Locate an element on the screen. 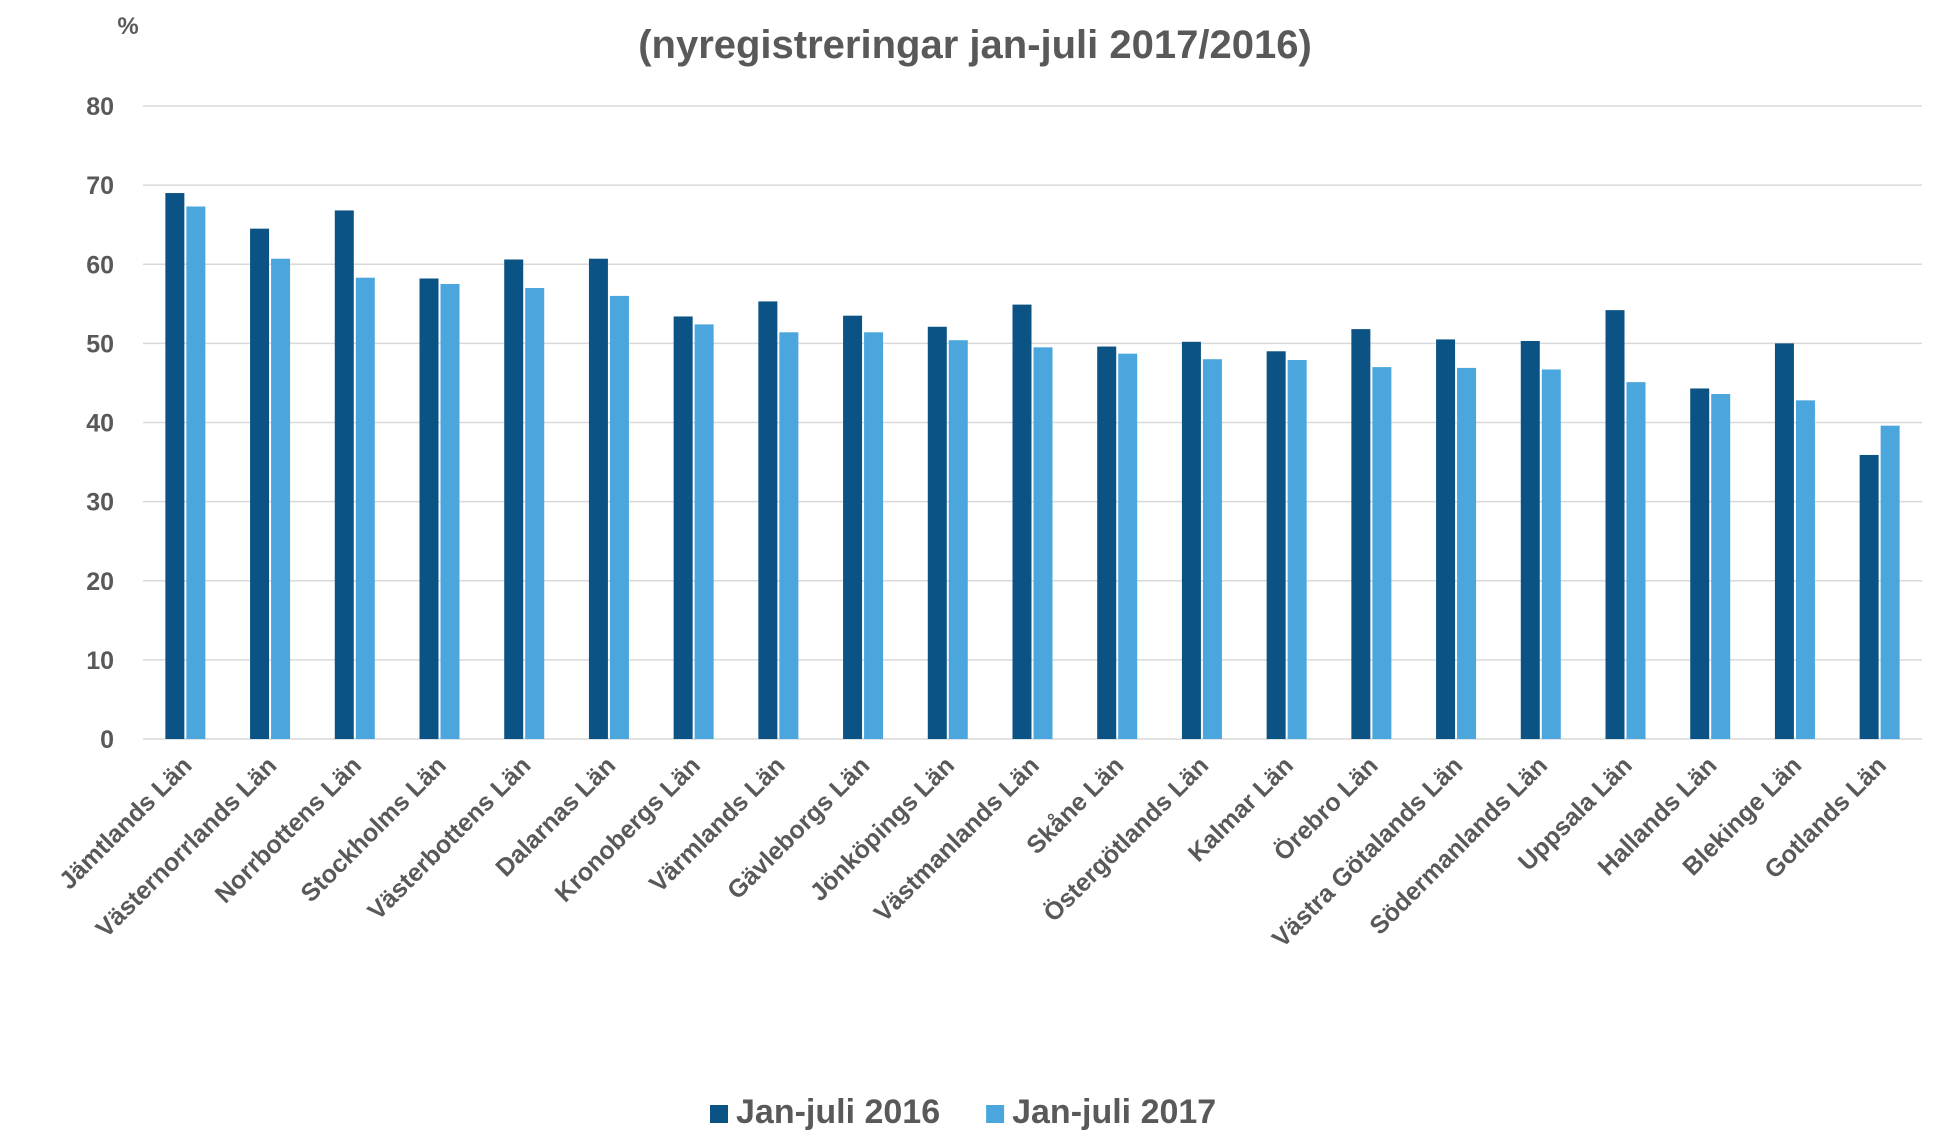 This screenshot has width=1951, height=1144. y-tick-label: 80 is located at coordinates (100, 107).